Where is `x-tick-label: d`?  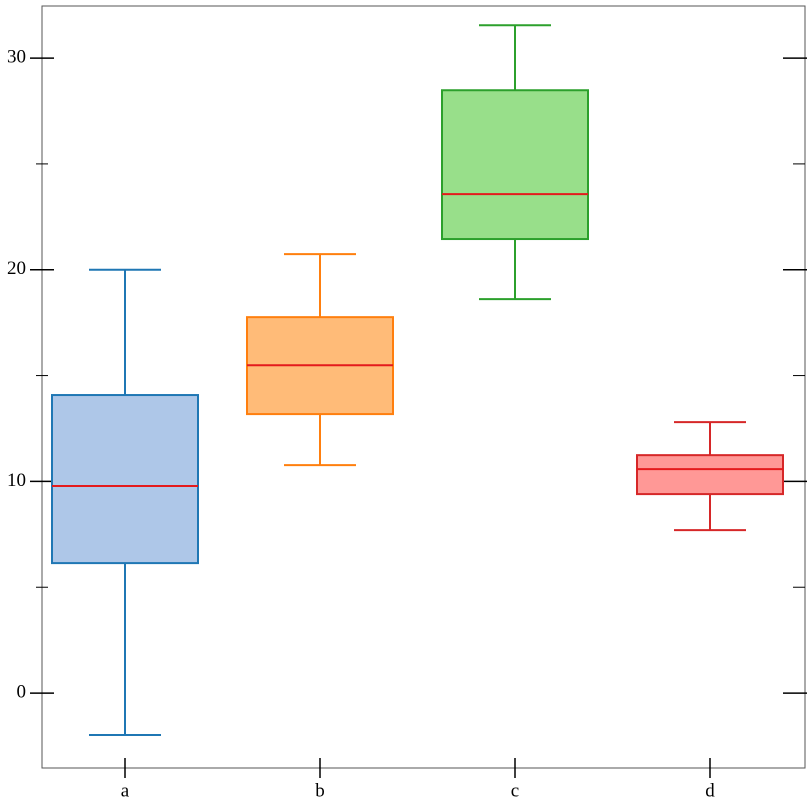 x-tick-label: d is located at coordinates (710, 790).